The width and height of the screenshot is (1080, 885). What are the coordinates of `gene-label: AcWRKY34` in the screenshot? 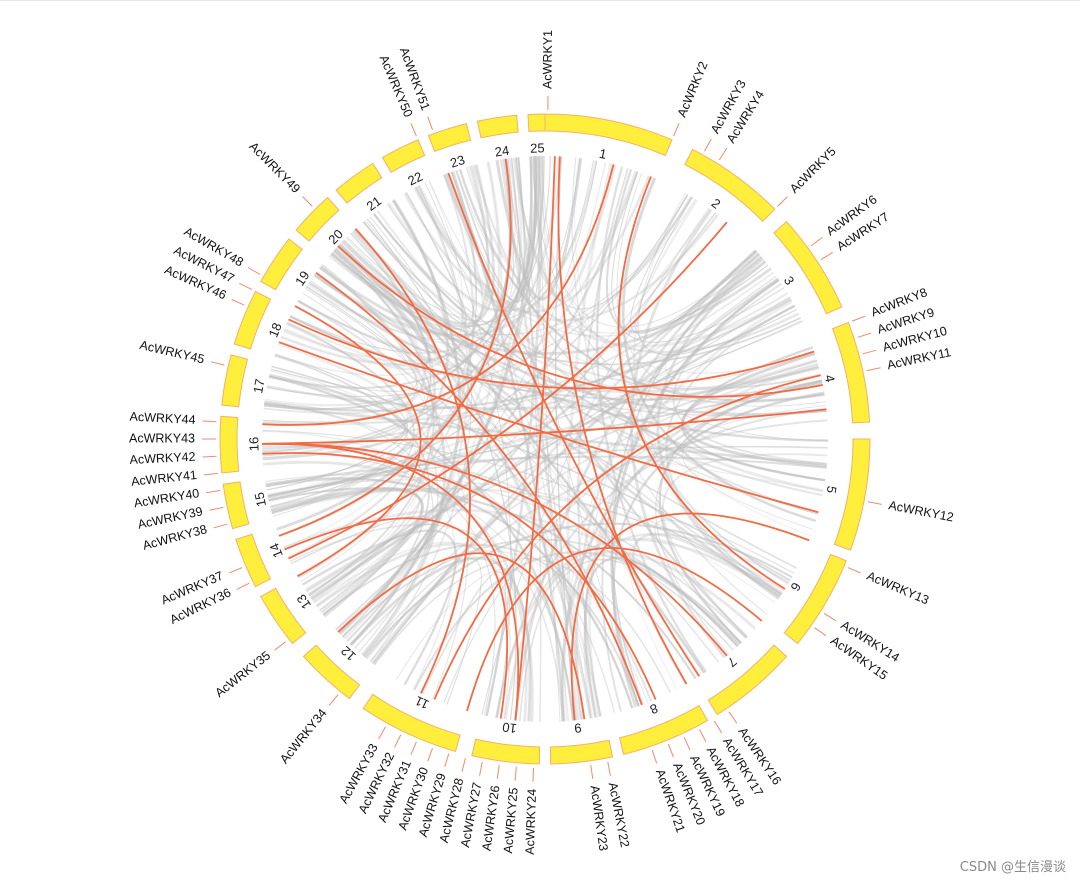 It's located at (303, 736).